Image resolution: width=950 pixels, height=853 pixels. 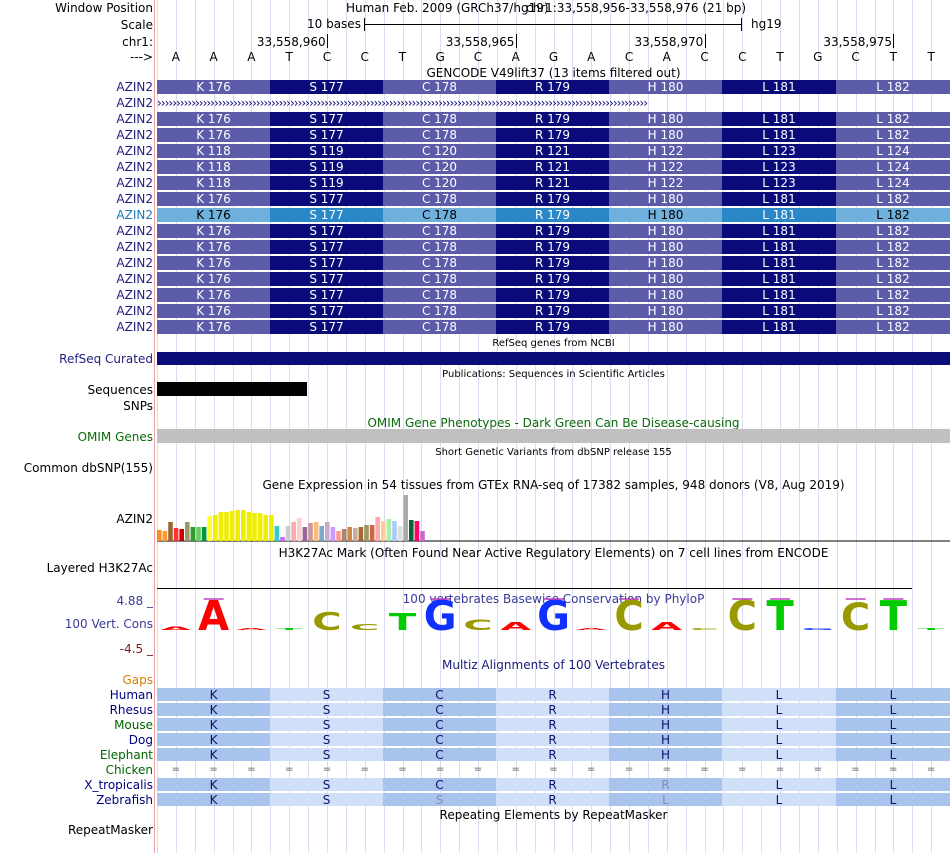 What do you see at coordinates (99, 568) in the screenshot?
I see `h3k27ac-label: Layered H3K27Ac` at bounding box center [99, 568].